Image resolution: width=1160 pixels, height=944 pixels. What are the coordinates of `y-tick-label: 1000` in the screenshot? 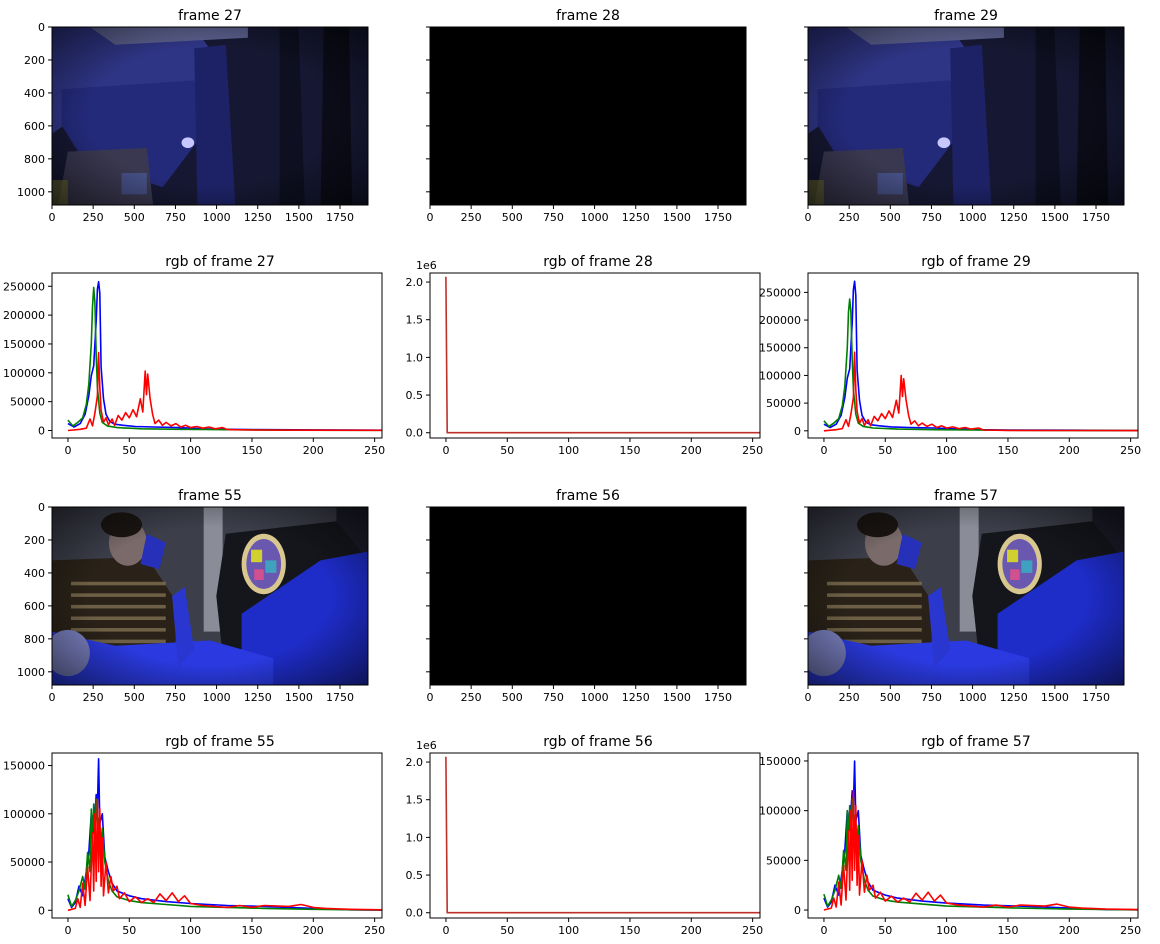 It's located at (31, 672).